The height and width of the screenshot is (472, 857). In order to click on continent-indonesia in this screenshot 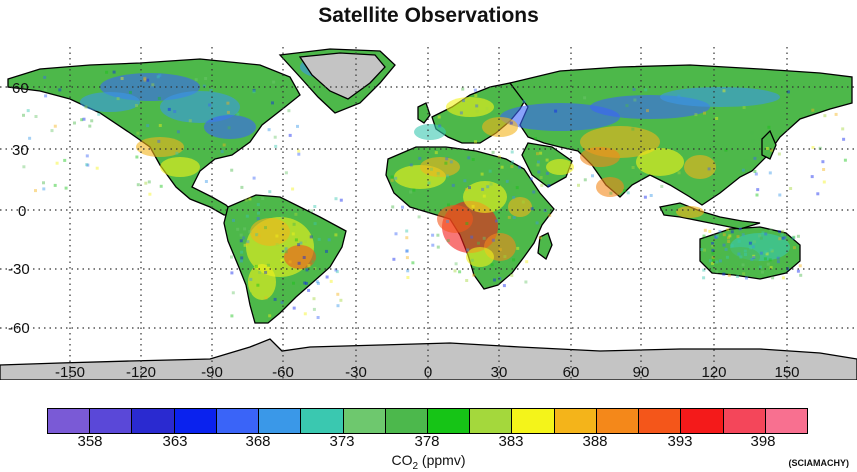, I will do `click(710, 216)`.